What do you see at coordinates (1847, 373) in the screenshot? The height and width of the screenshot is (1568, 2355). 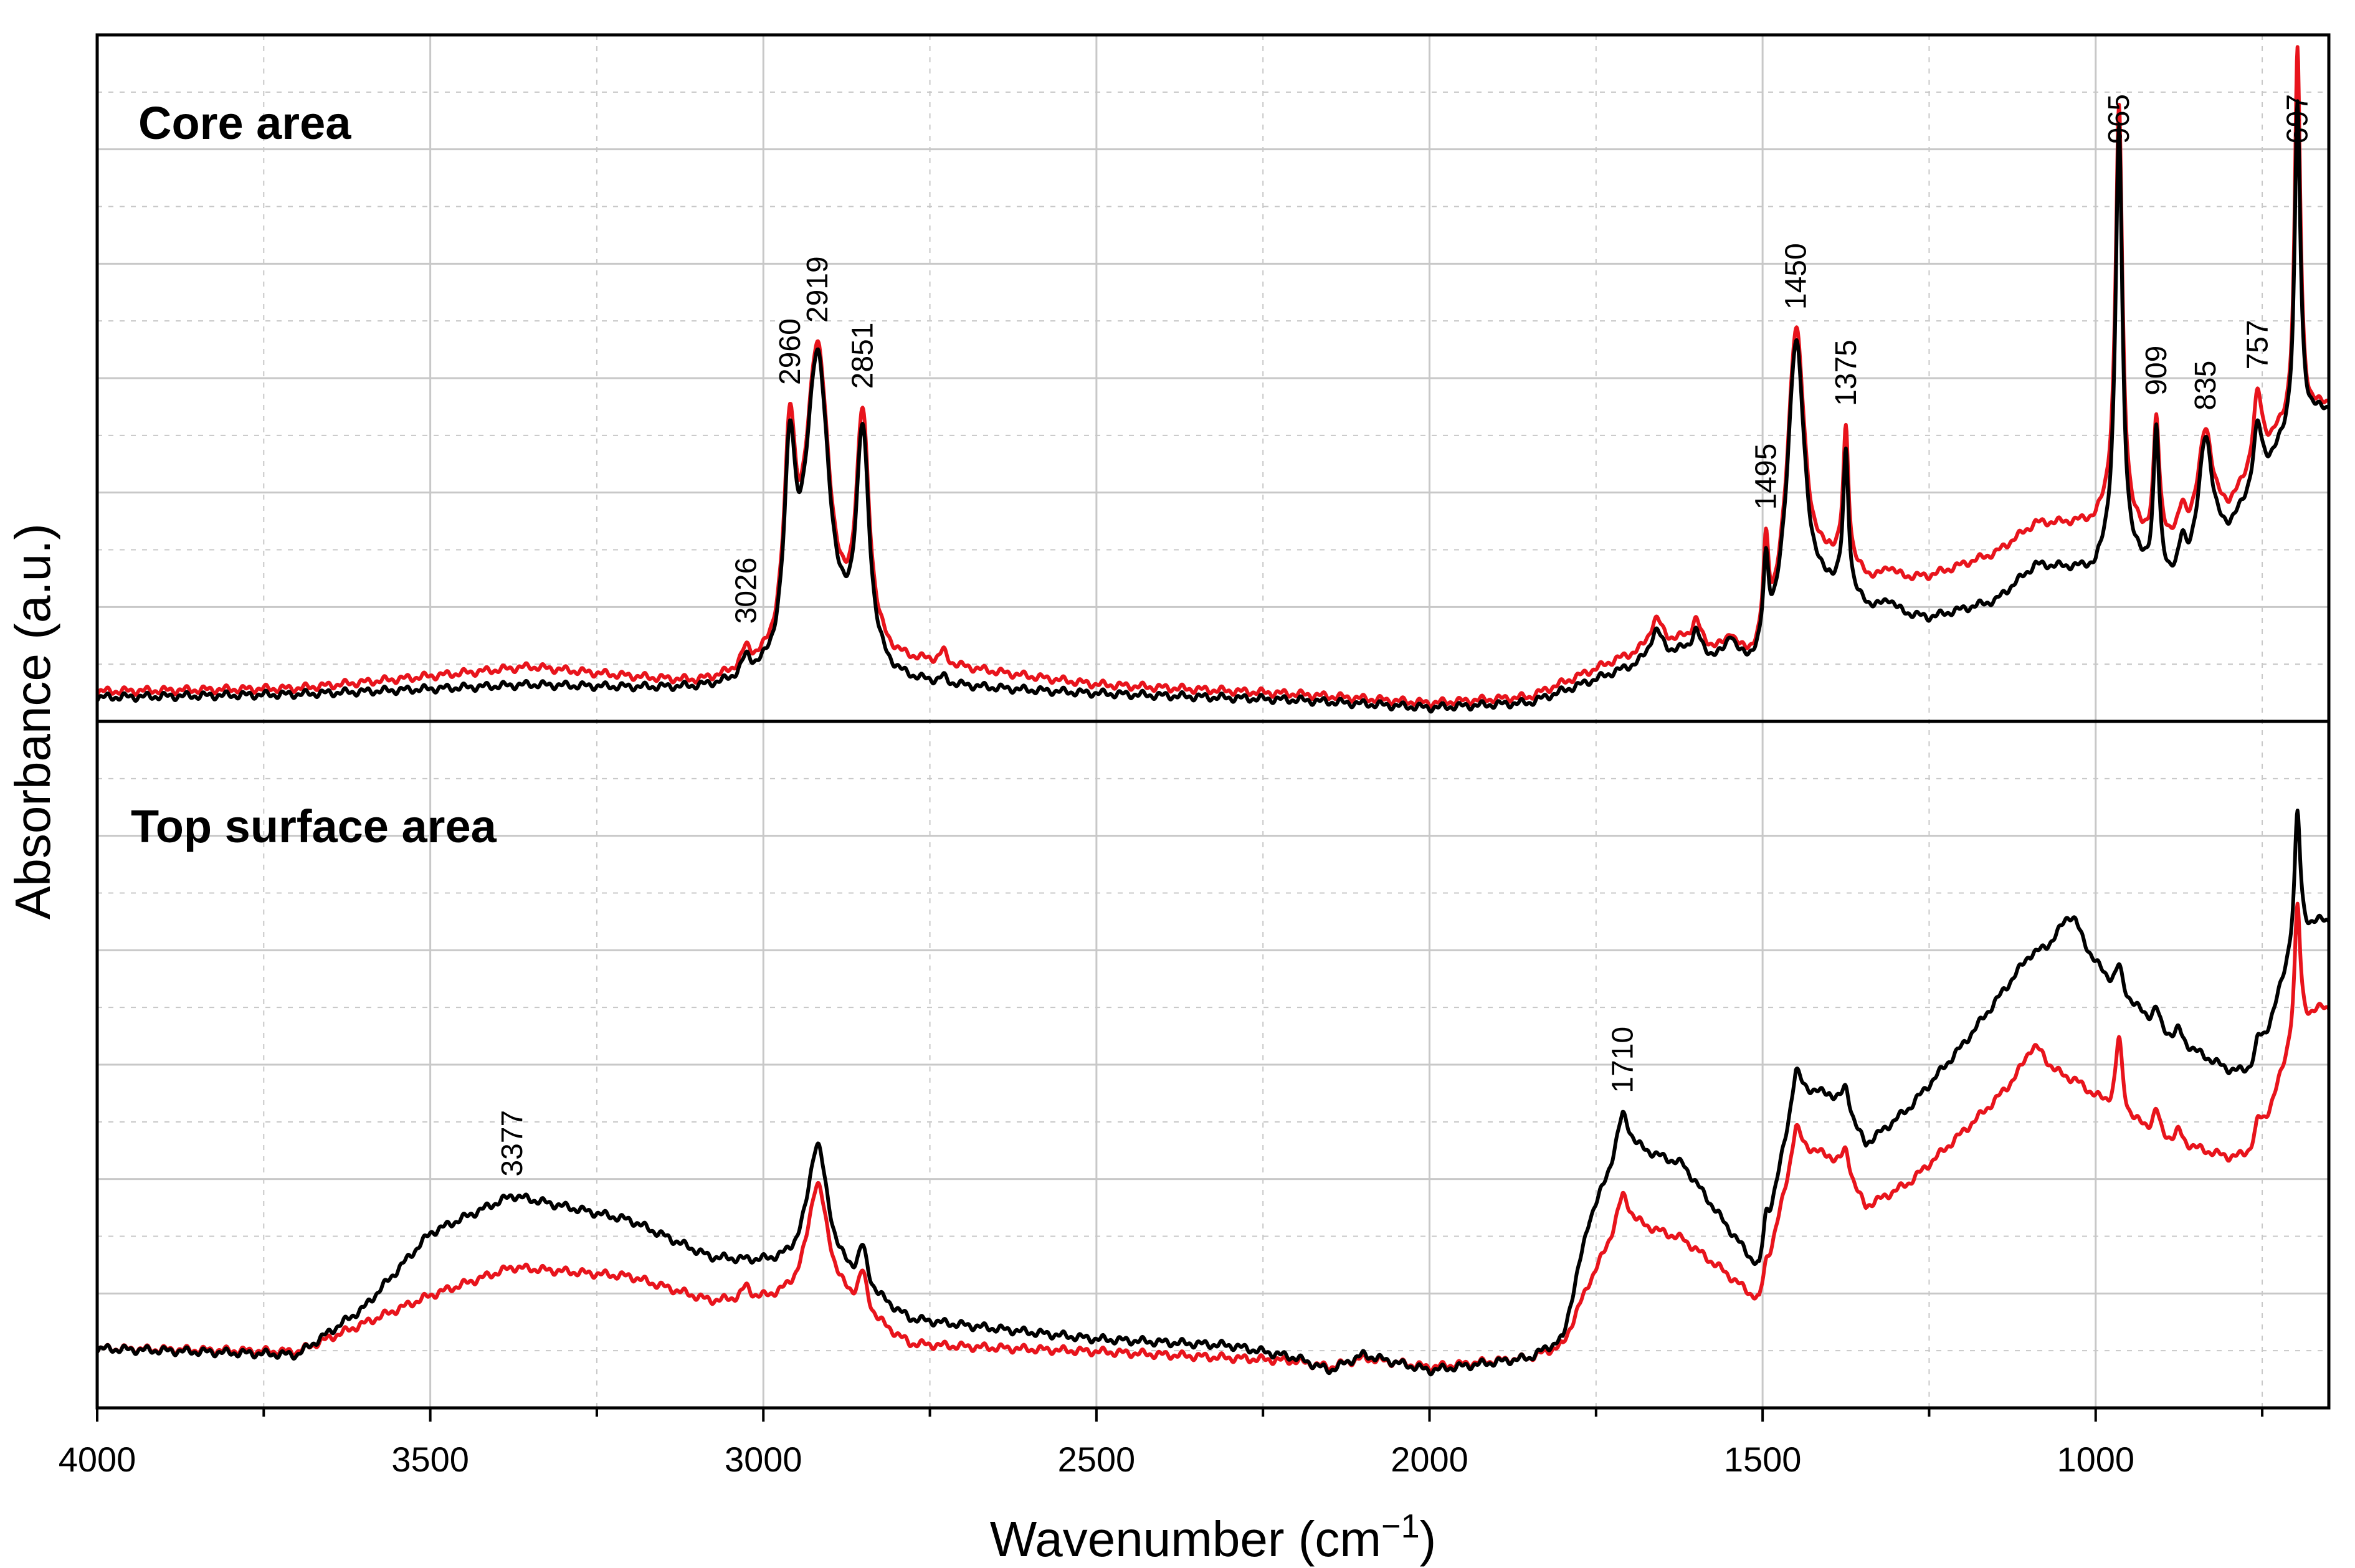 I see `peak-label: 1375` at bounding box center [1847, 373].